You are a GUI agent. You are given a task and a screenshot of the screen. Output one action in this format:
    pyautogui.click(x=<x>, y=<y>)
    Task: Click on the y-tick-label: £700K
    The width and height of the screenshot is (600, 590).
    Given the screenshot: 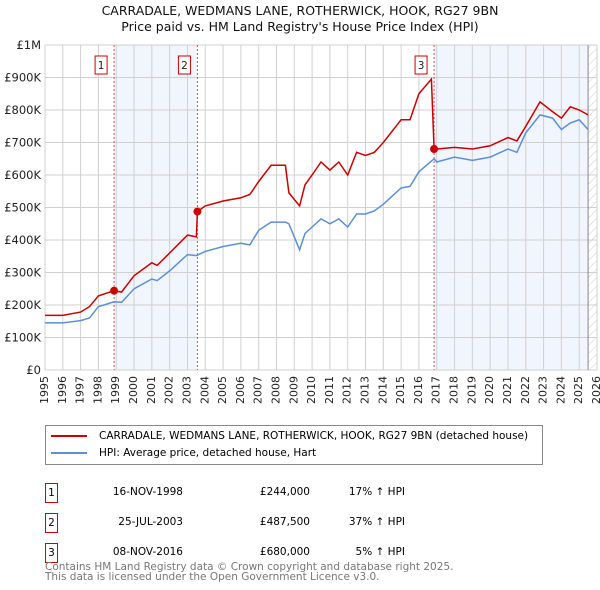 What is the action you would take?
    pyautogui.click(x=22, y=143)
    